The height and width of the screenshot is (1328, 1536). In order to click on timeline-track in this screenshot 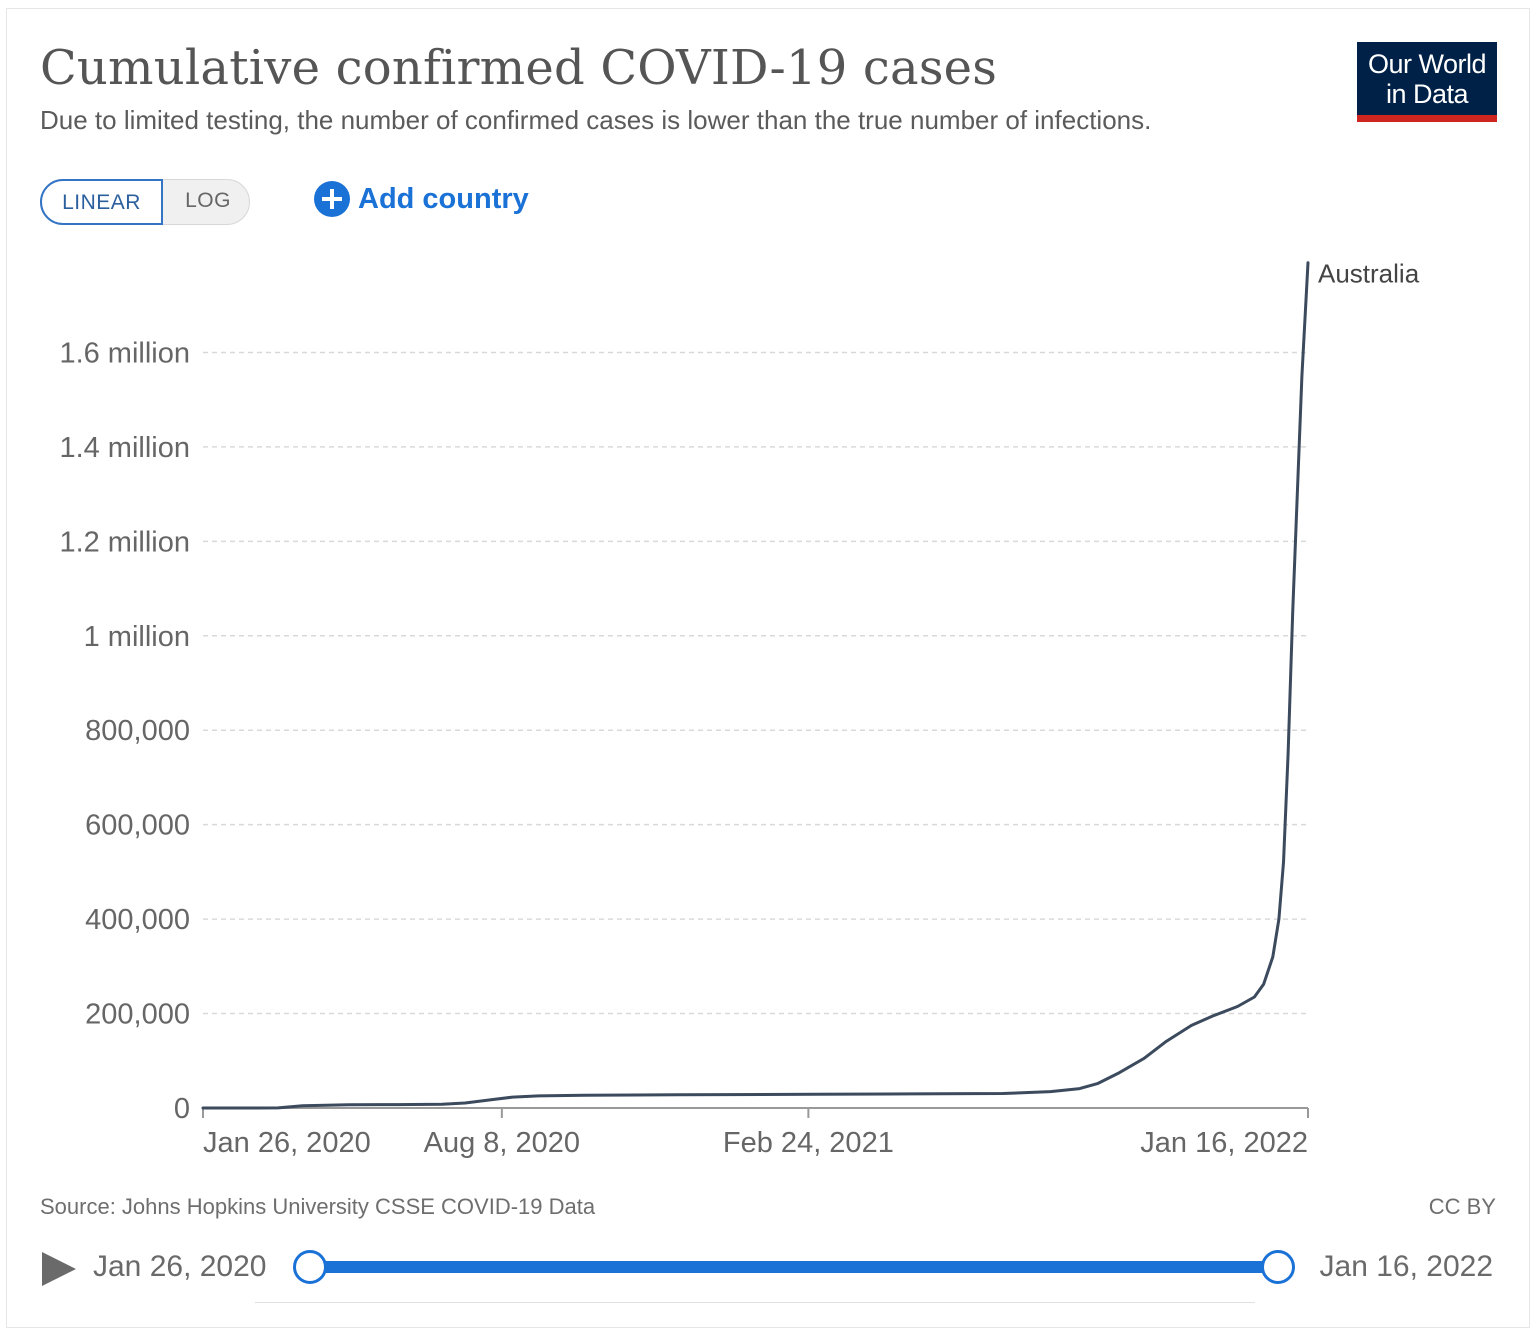, I will do `click(794, 1267)`.